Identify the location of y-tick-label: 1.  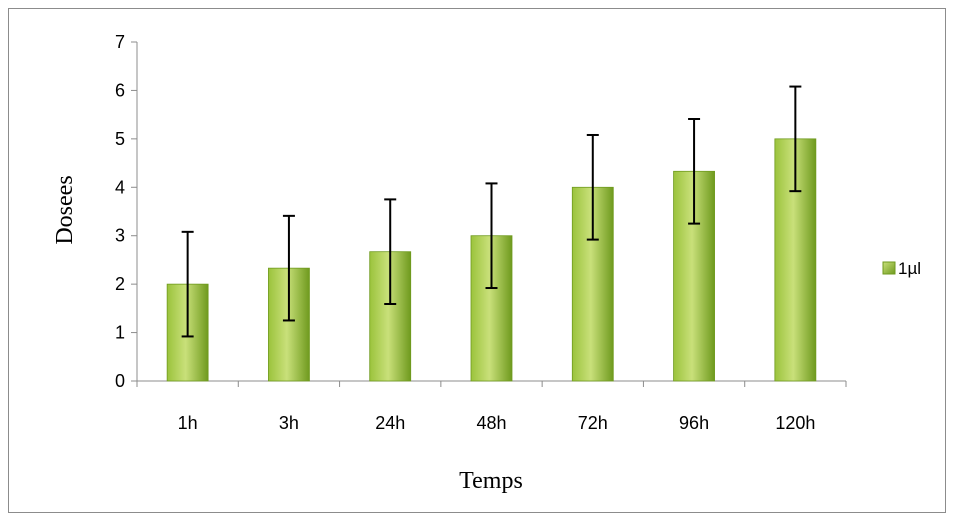
(120, 333).